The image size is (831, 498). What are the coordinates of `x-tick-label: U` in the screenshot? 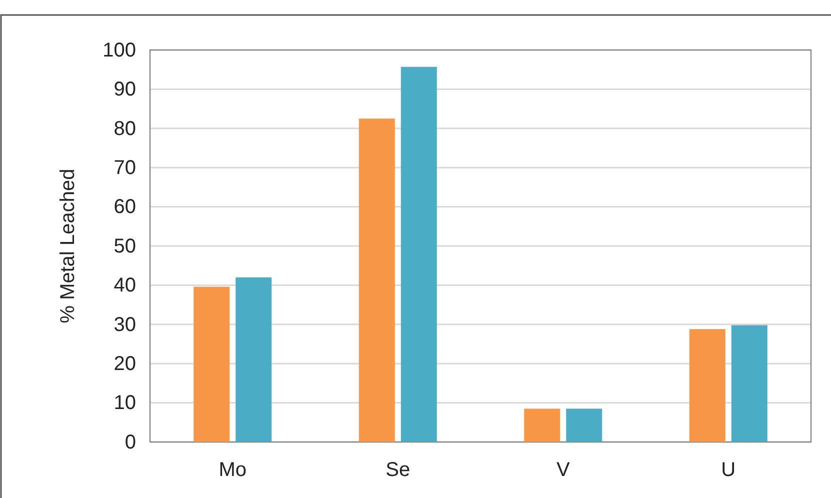 It's located at (728, 470).